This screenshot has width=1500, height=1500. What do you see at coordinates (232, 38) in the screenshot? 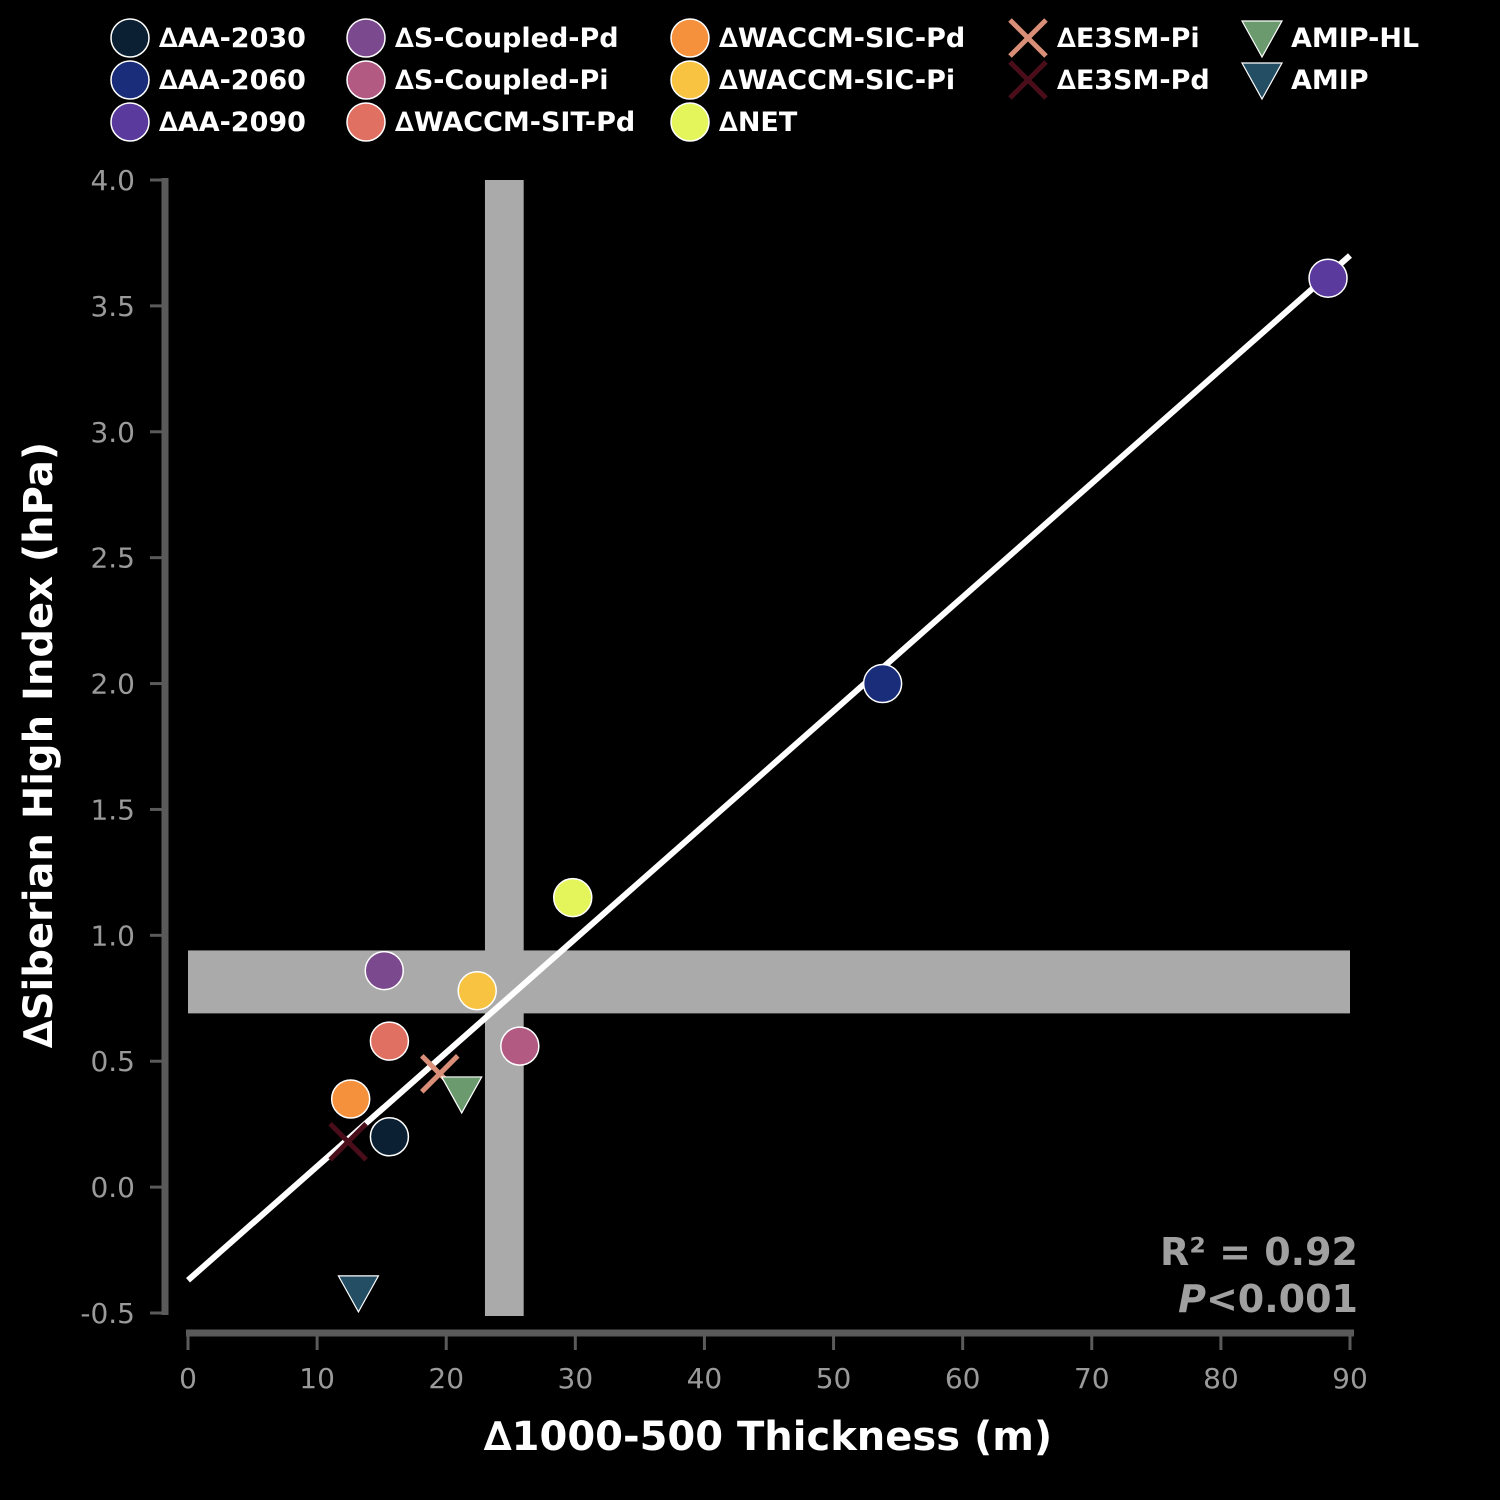
I see `legend-label: ∆AA-2030` at bounding box center [232, 38].